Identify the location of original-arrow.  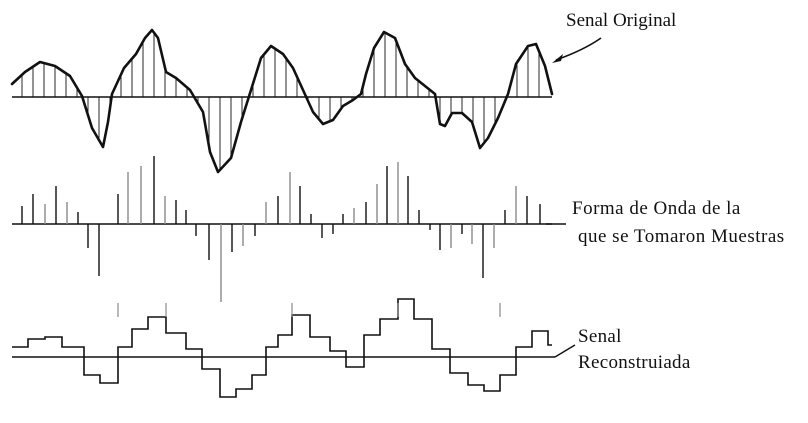
(577, 50).